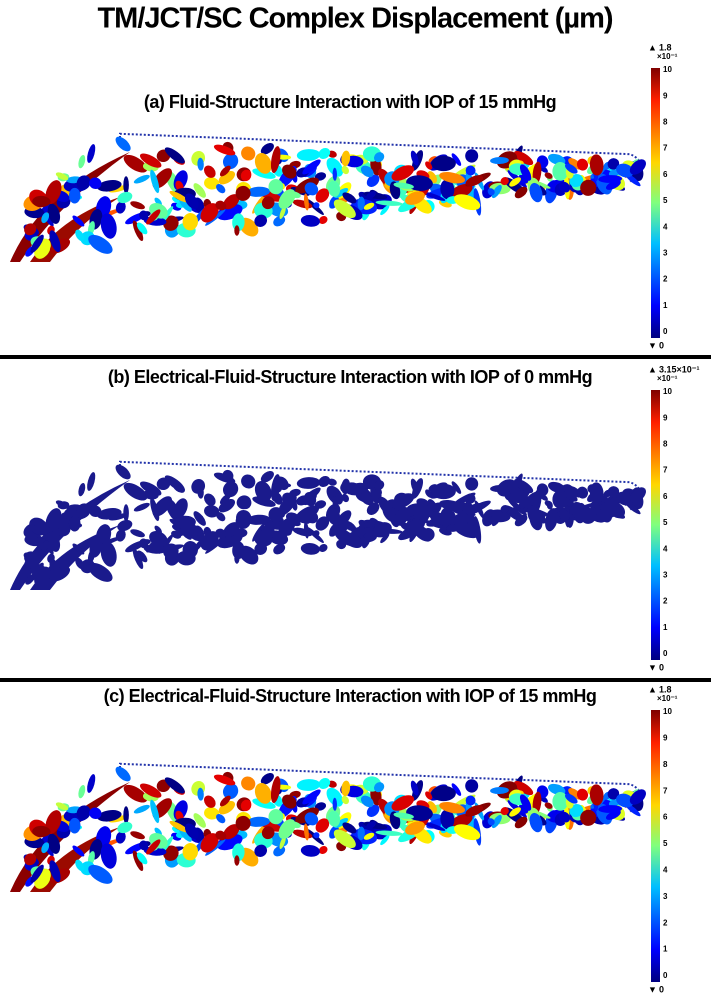 Image resolution: width=711 pixels, height=1000 pixels. What do you see at coordinates (655, 203) in the screenshot?
I see `colorbar` at bounding box center [655, 203].